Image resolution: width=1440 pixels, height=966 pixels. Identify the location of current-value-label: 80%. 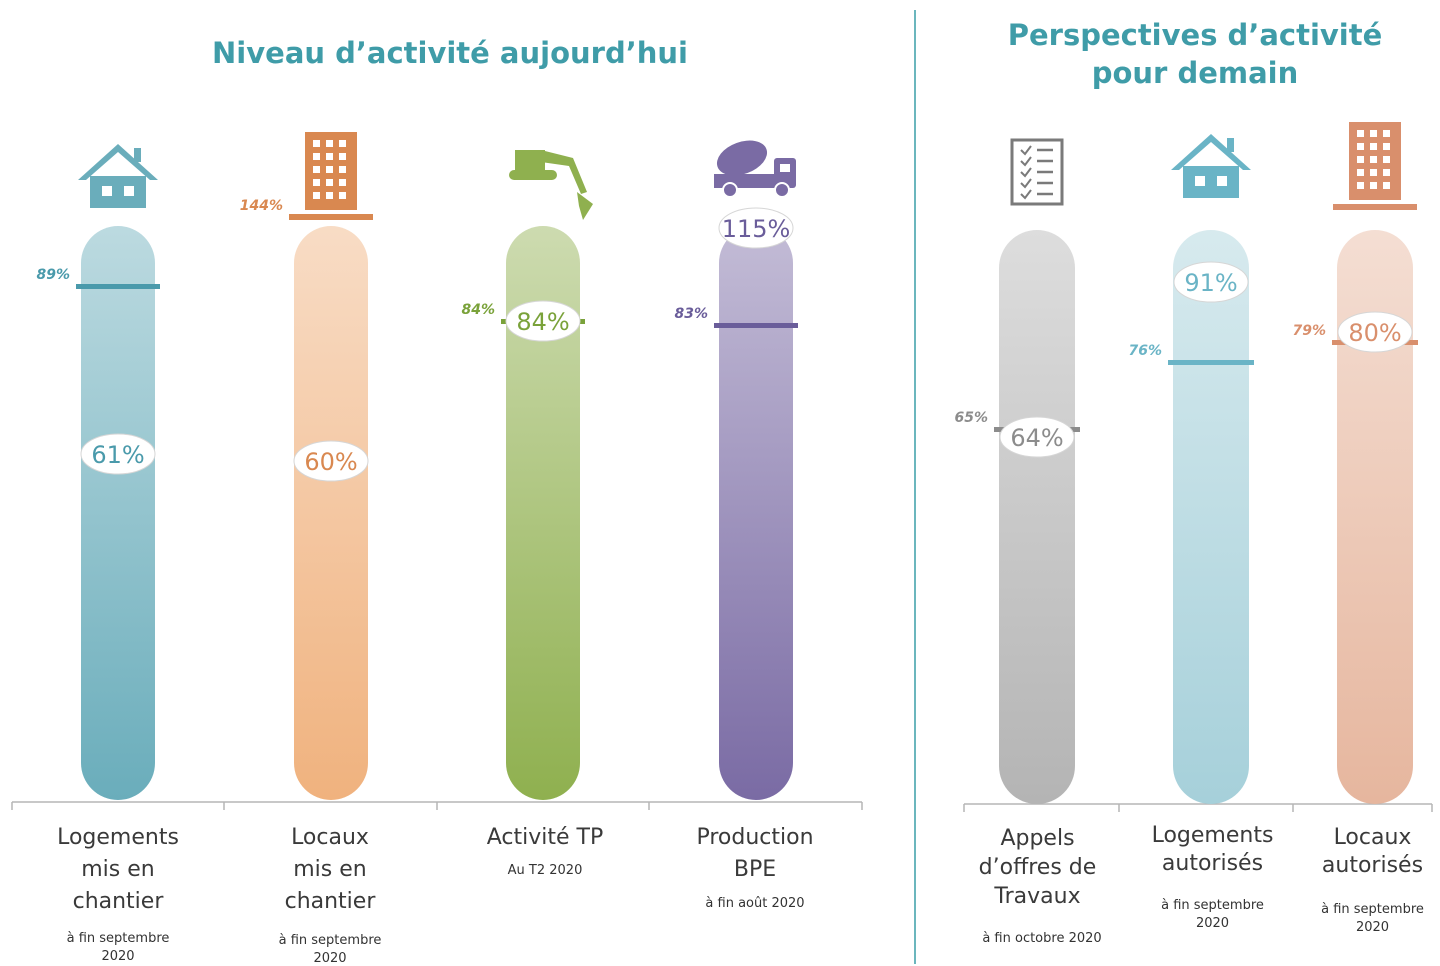
(1374, 333).